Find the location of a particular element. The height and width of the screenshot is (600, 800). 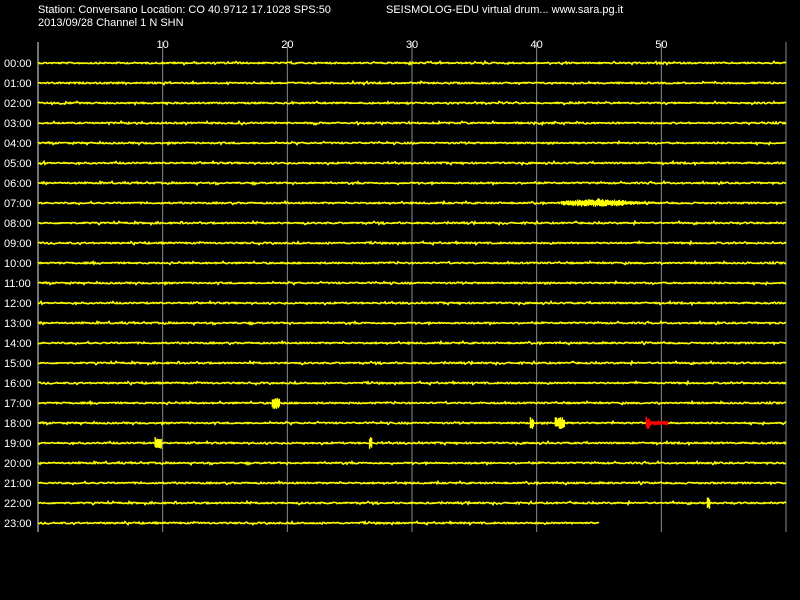

row-label: 15:00 is located at coordinates (18, 364).